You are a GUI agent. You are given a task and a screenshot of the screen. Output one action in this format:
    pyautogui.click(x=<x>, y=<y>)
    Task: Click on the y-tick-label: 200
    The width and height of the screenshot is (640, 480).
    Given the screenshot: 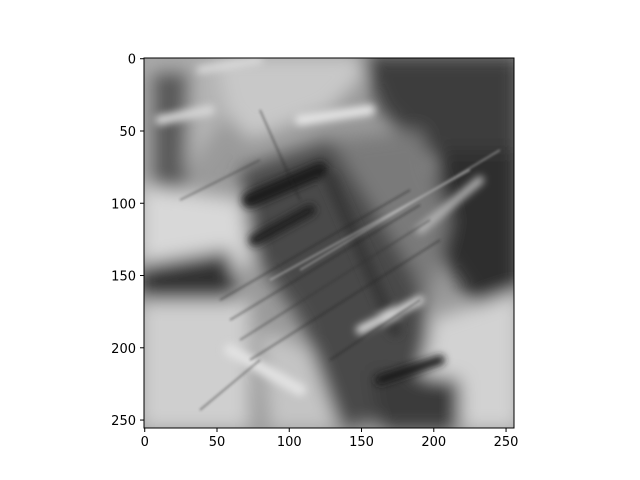 What is the action you would take?
    pyautogui.click(x=123, y=349)
    